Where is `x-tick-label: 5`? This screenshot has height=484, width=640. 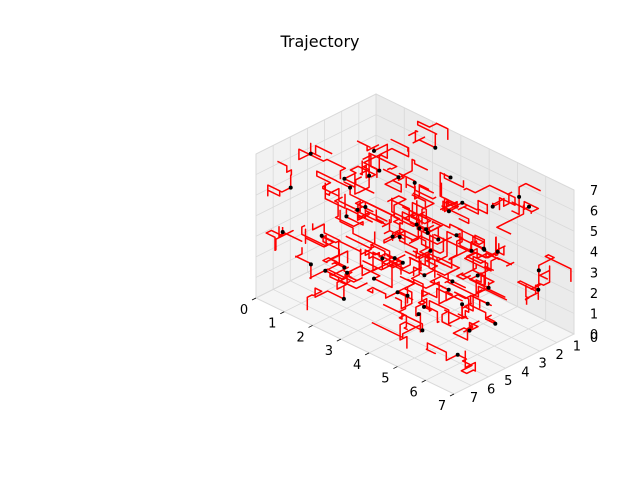 x-tick-label: 5 is located at coordinates (385, 379).